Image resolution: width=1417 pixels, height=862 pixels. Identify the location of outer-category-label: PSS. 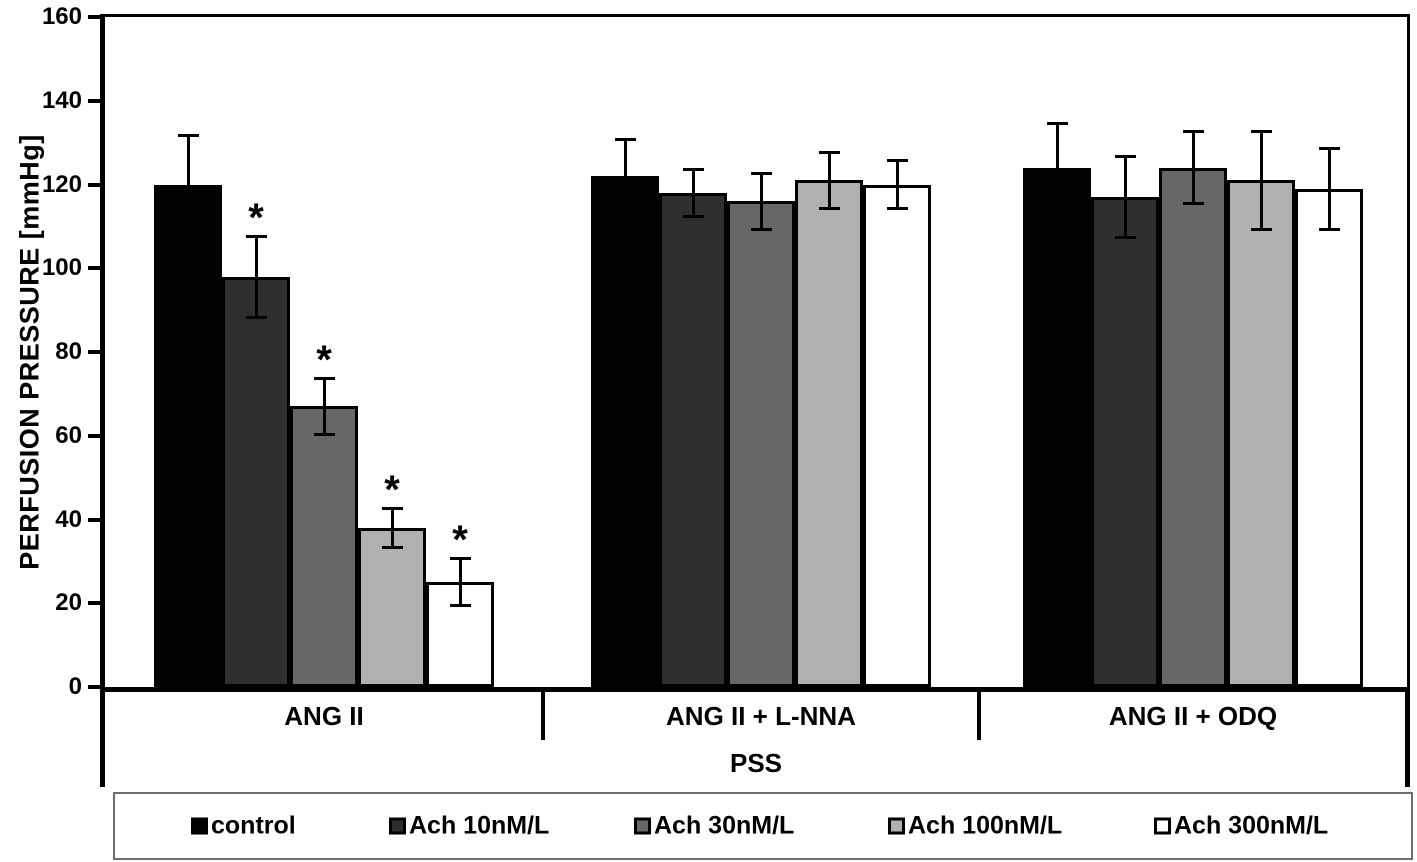
(756, 763).